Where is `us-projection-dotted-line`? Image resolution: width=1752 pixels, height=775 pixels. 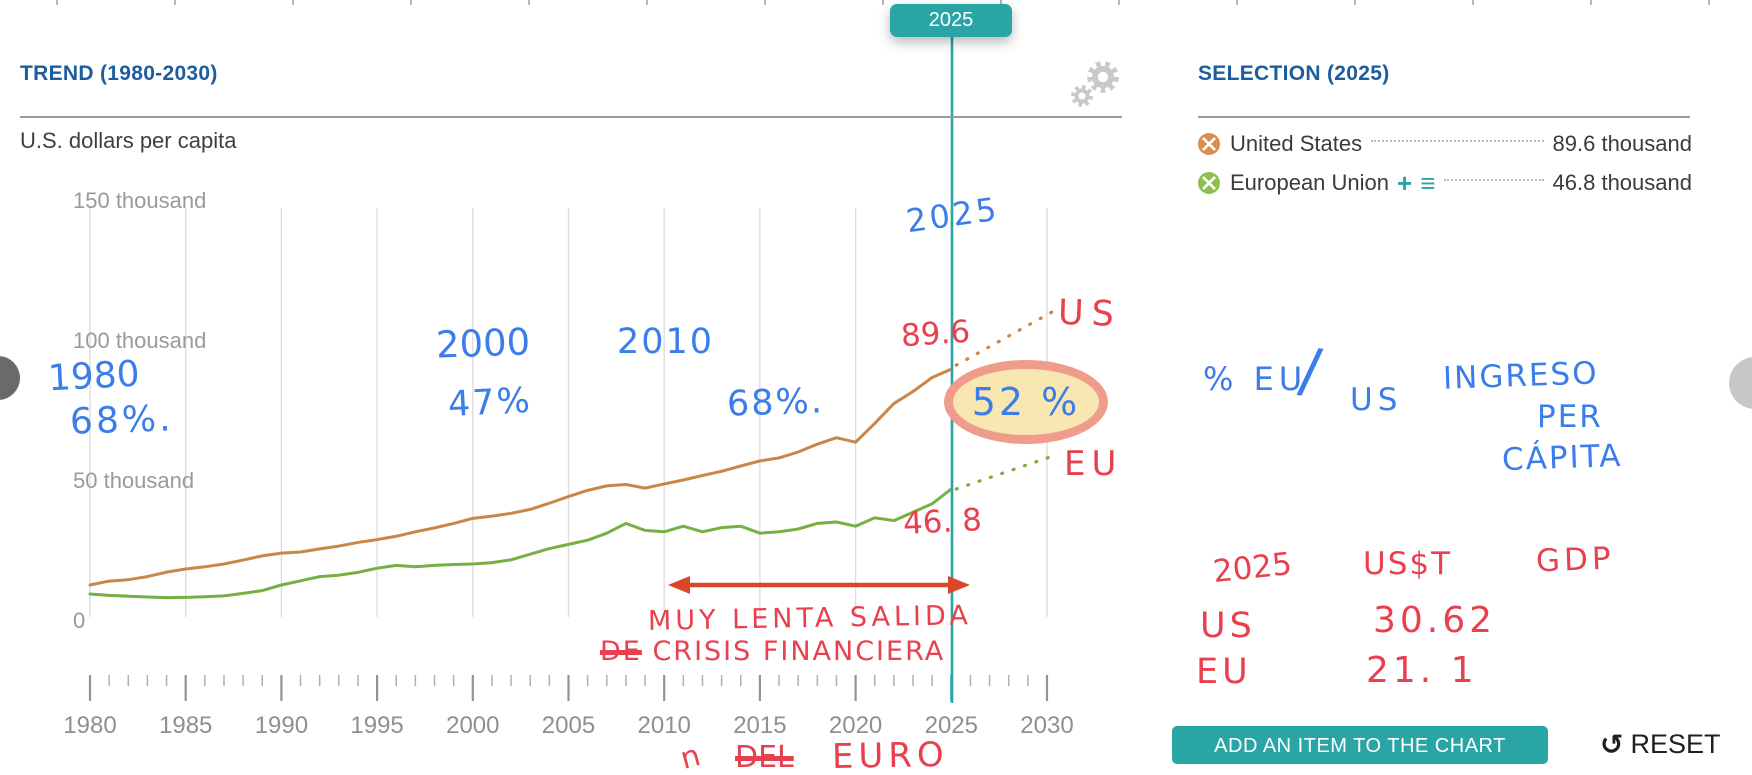
us-projection-dotted-line is located at coordinates (1004, 338).